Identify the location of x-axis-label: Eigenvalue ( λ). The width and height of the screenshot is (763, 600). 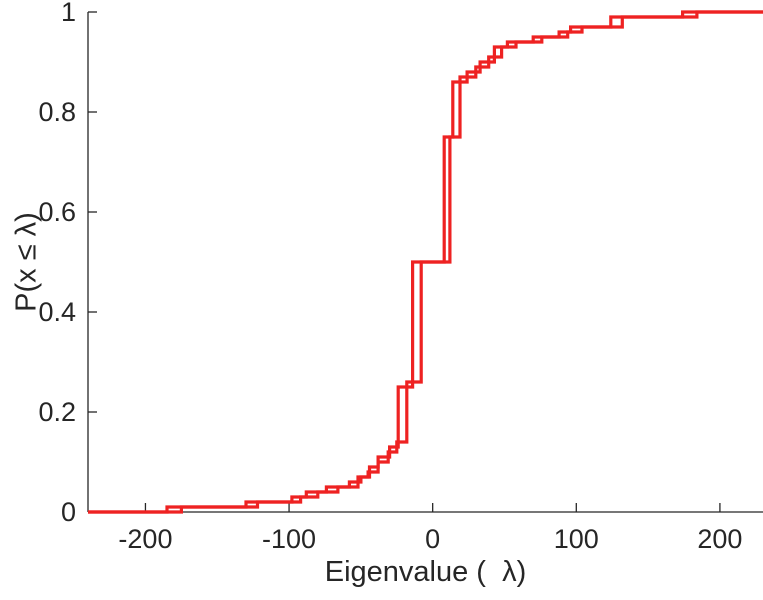
(425, 572).